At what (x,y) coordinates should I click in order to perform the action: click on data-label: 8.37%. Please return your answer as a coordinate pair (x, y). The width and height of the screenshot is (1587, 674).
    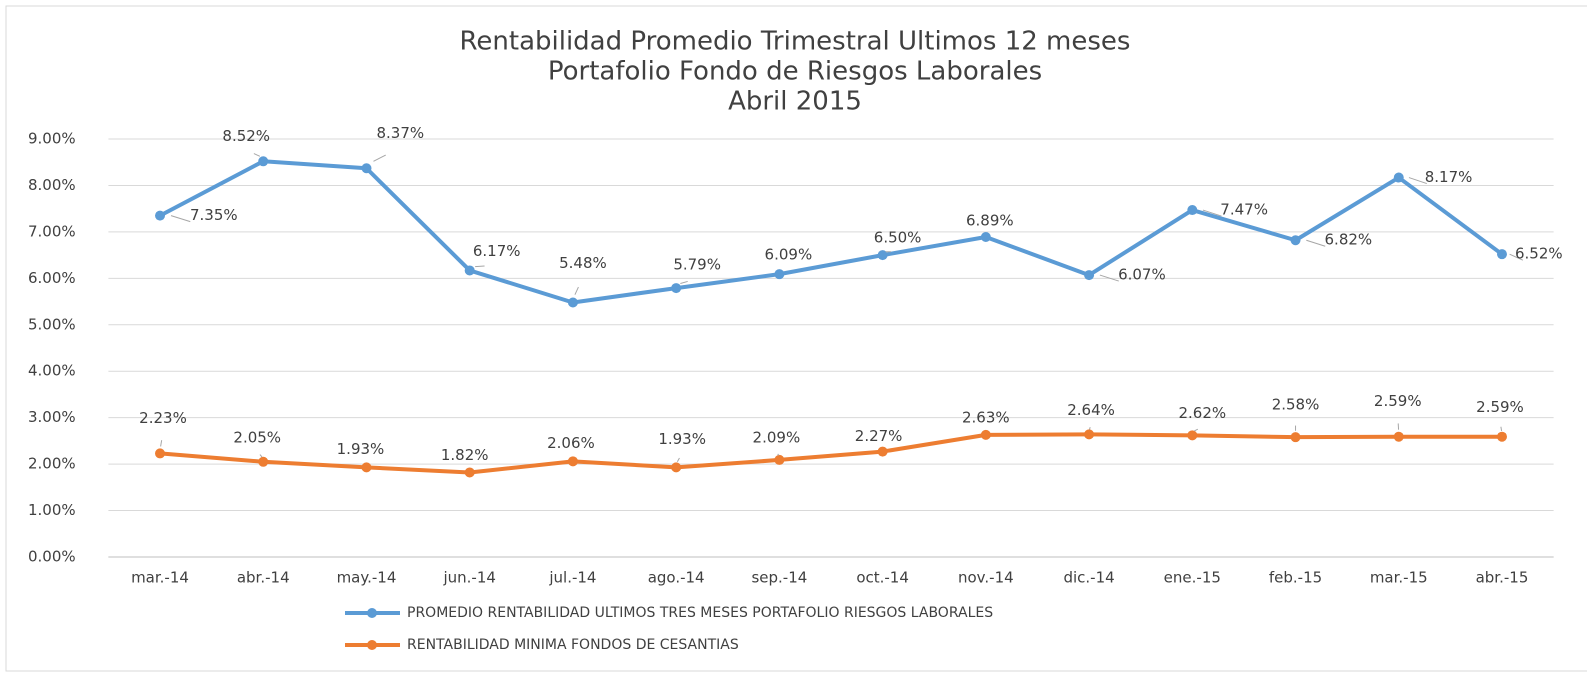
    Looking at the image, I should click on (400, 133).